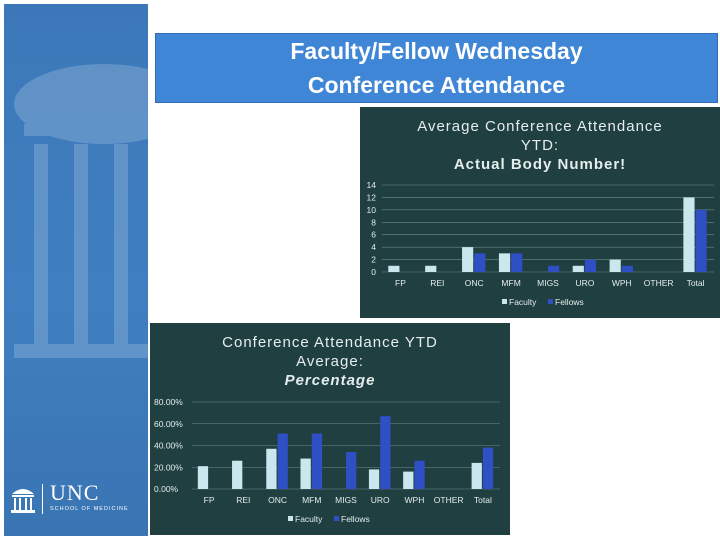  Describe the element at coordinates (42, 499) in the screenshot. I see `logo-divider` at that location.